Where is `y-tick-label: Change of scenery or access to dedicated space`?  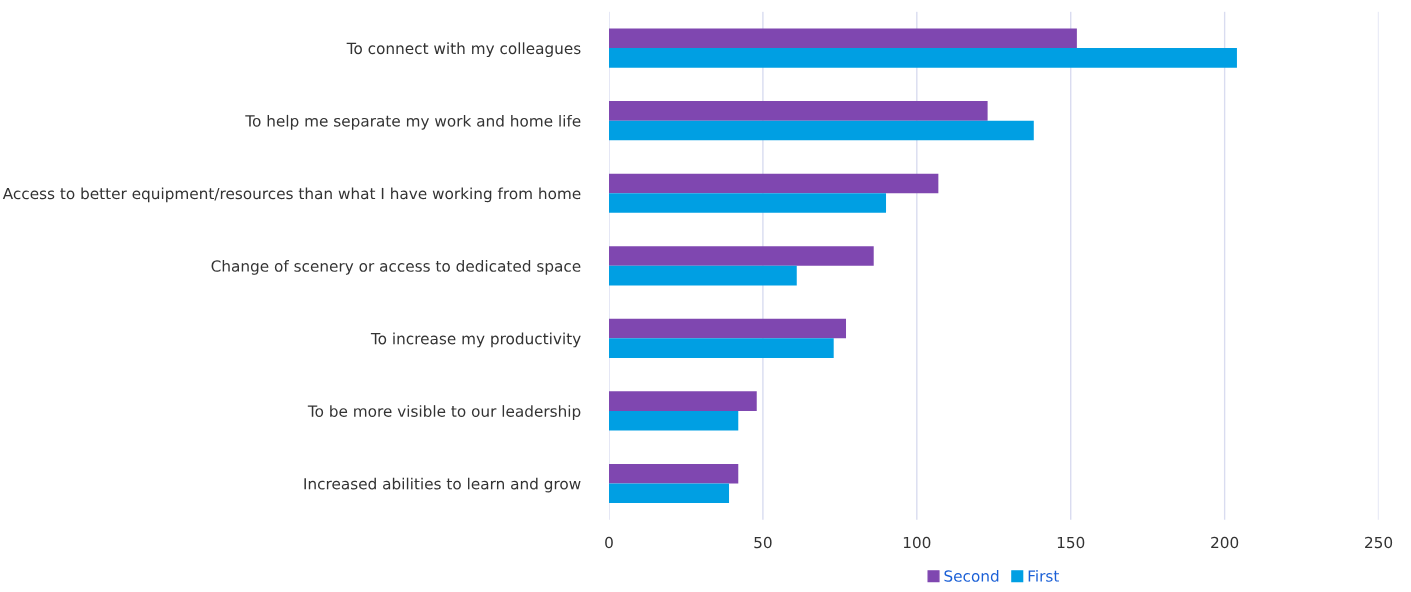
y-tick-label: Change of scenery or access to dedicated space is located at coordinates (396, 267).